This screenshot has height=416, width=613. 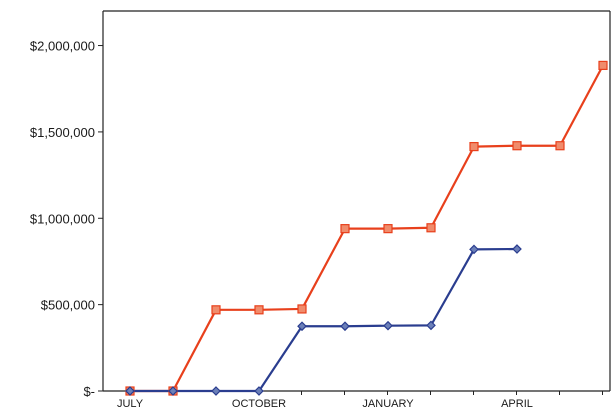 I want to click on y-tick-label: $1,500,000, so click(x=62, y=132).